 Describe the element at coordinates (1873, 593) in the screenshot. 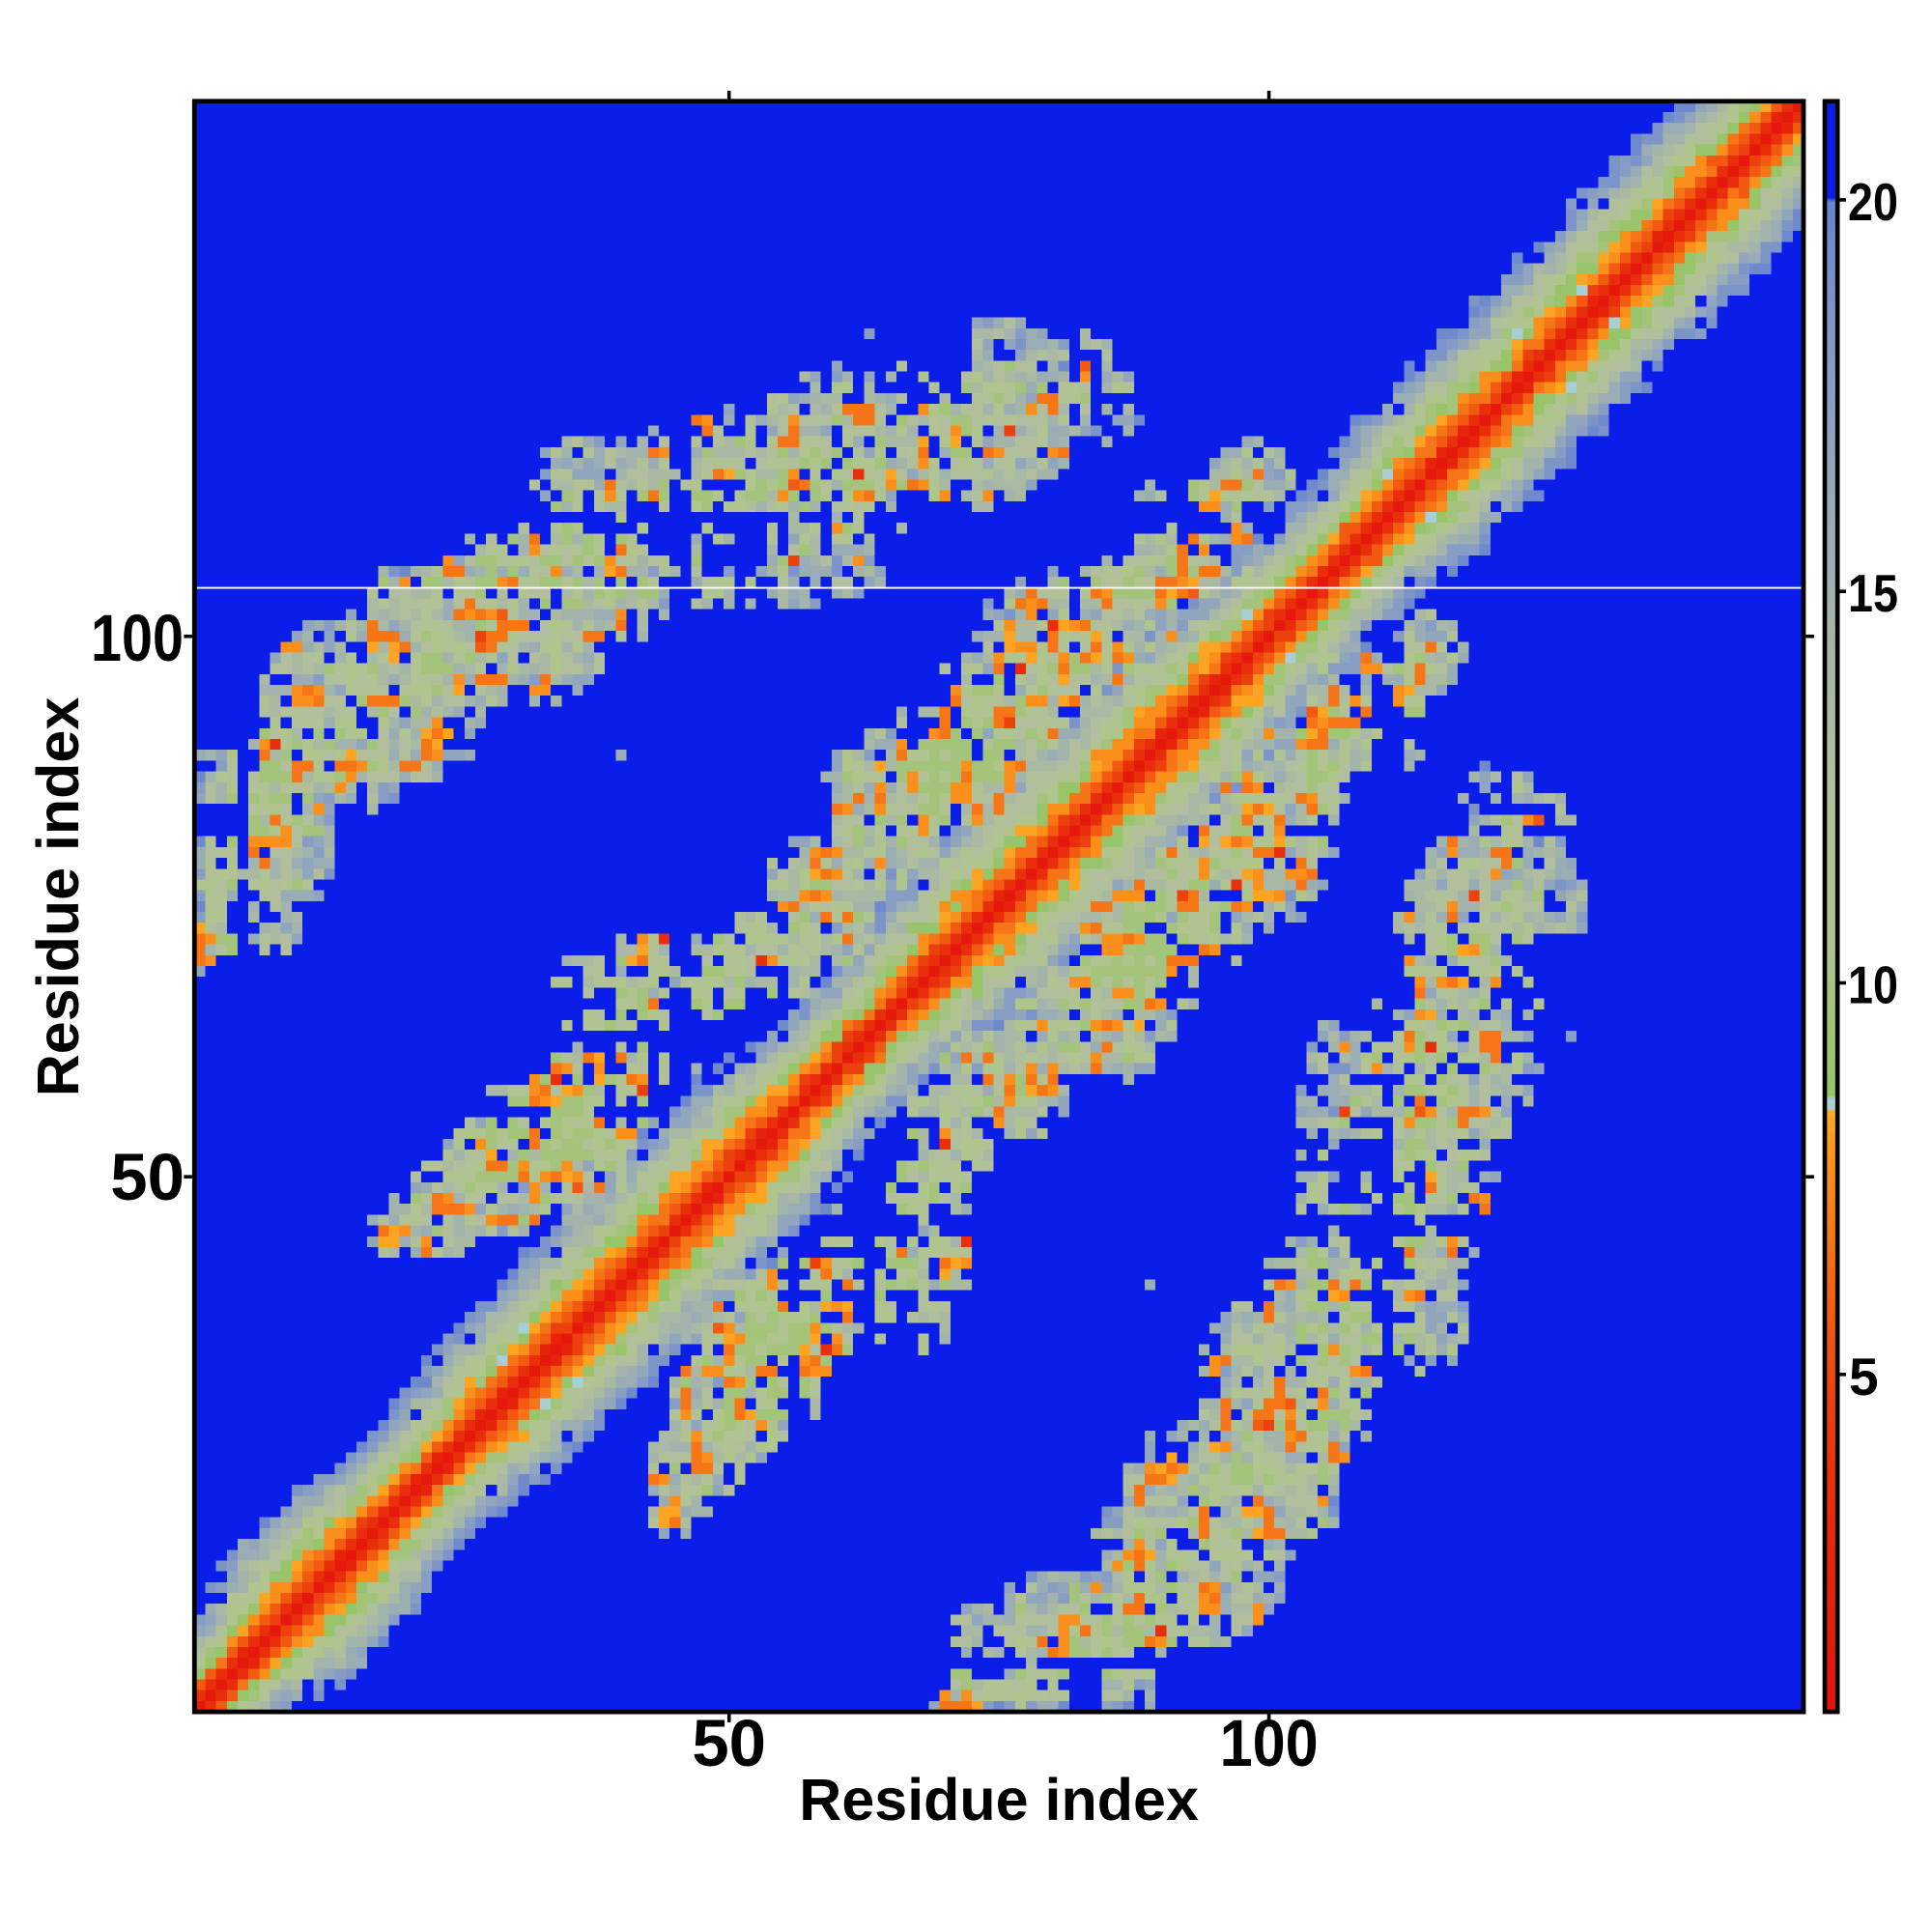

I see `svg-text: 15` at that location.